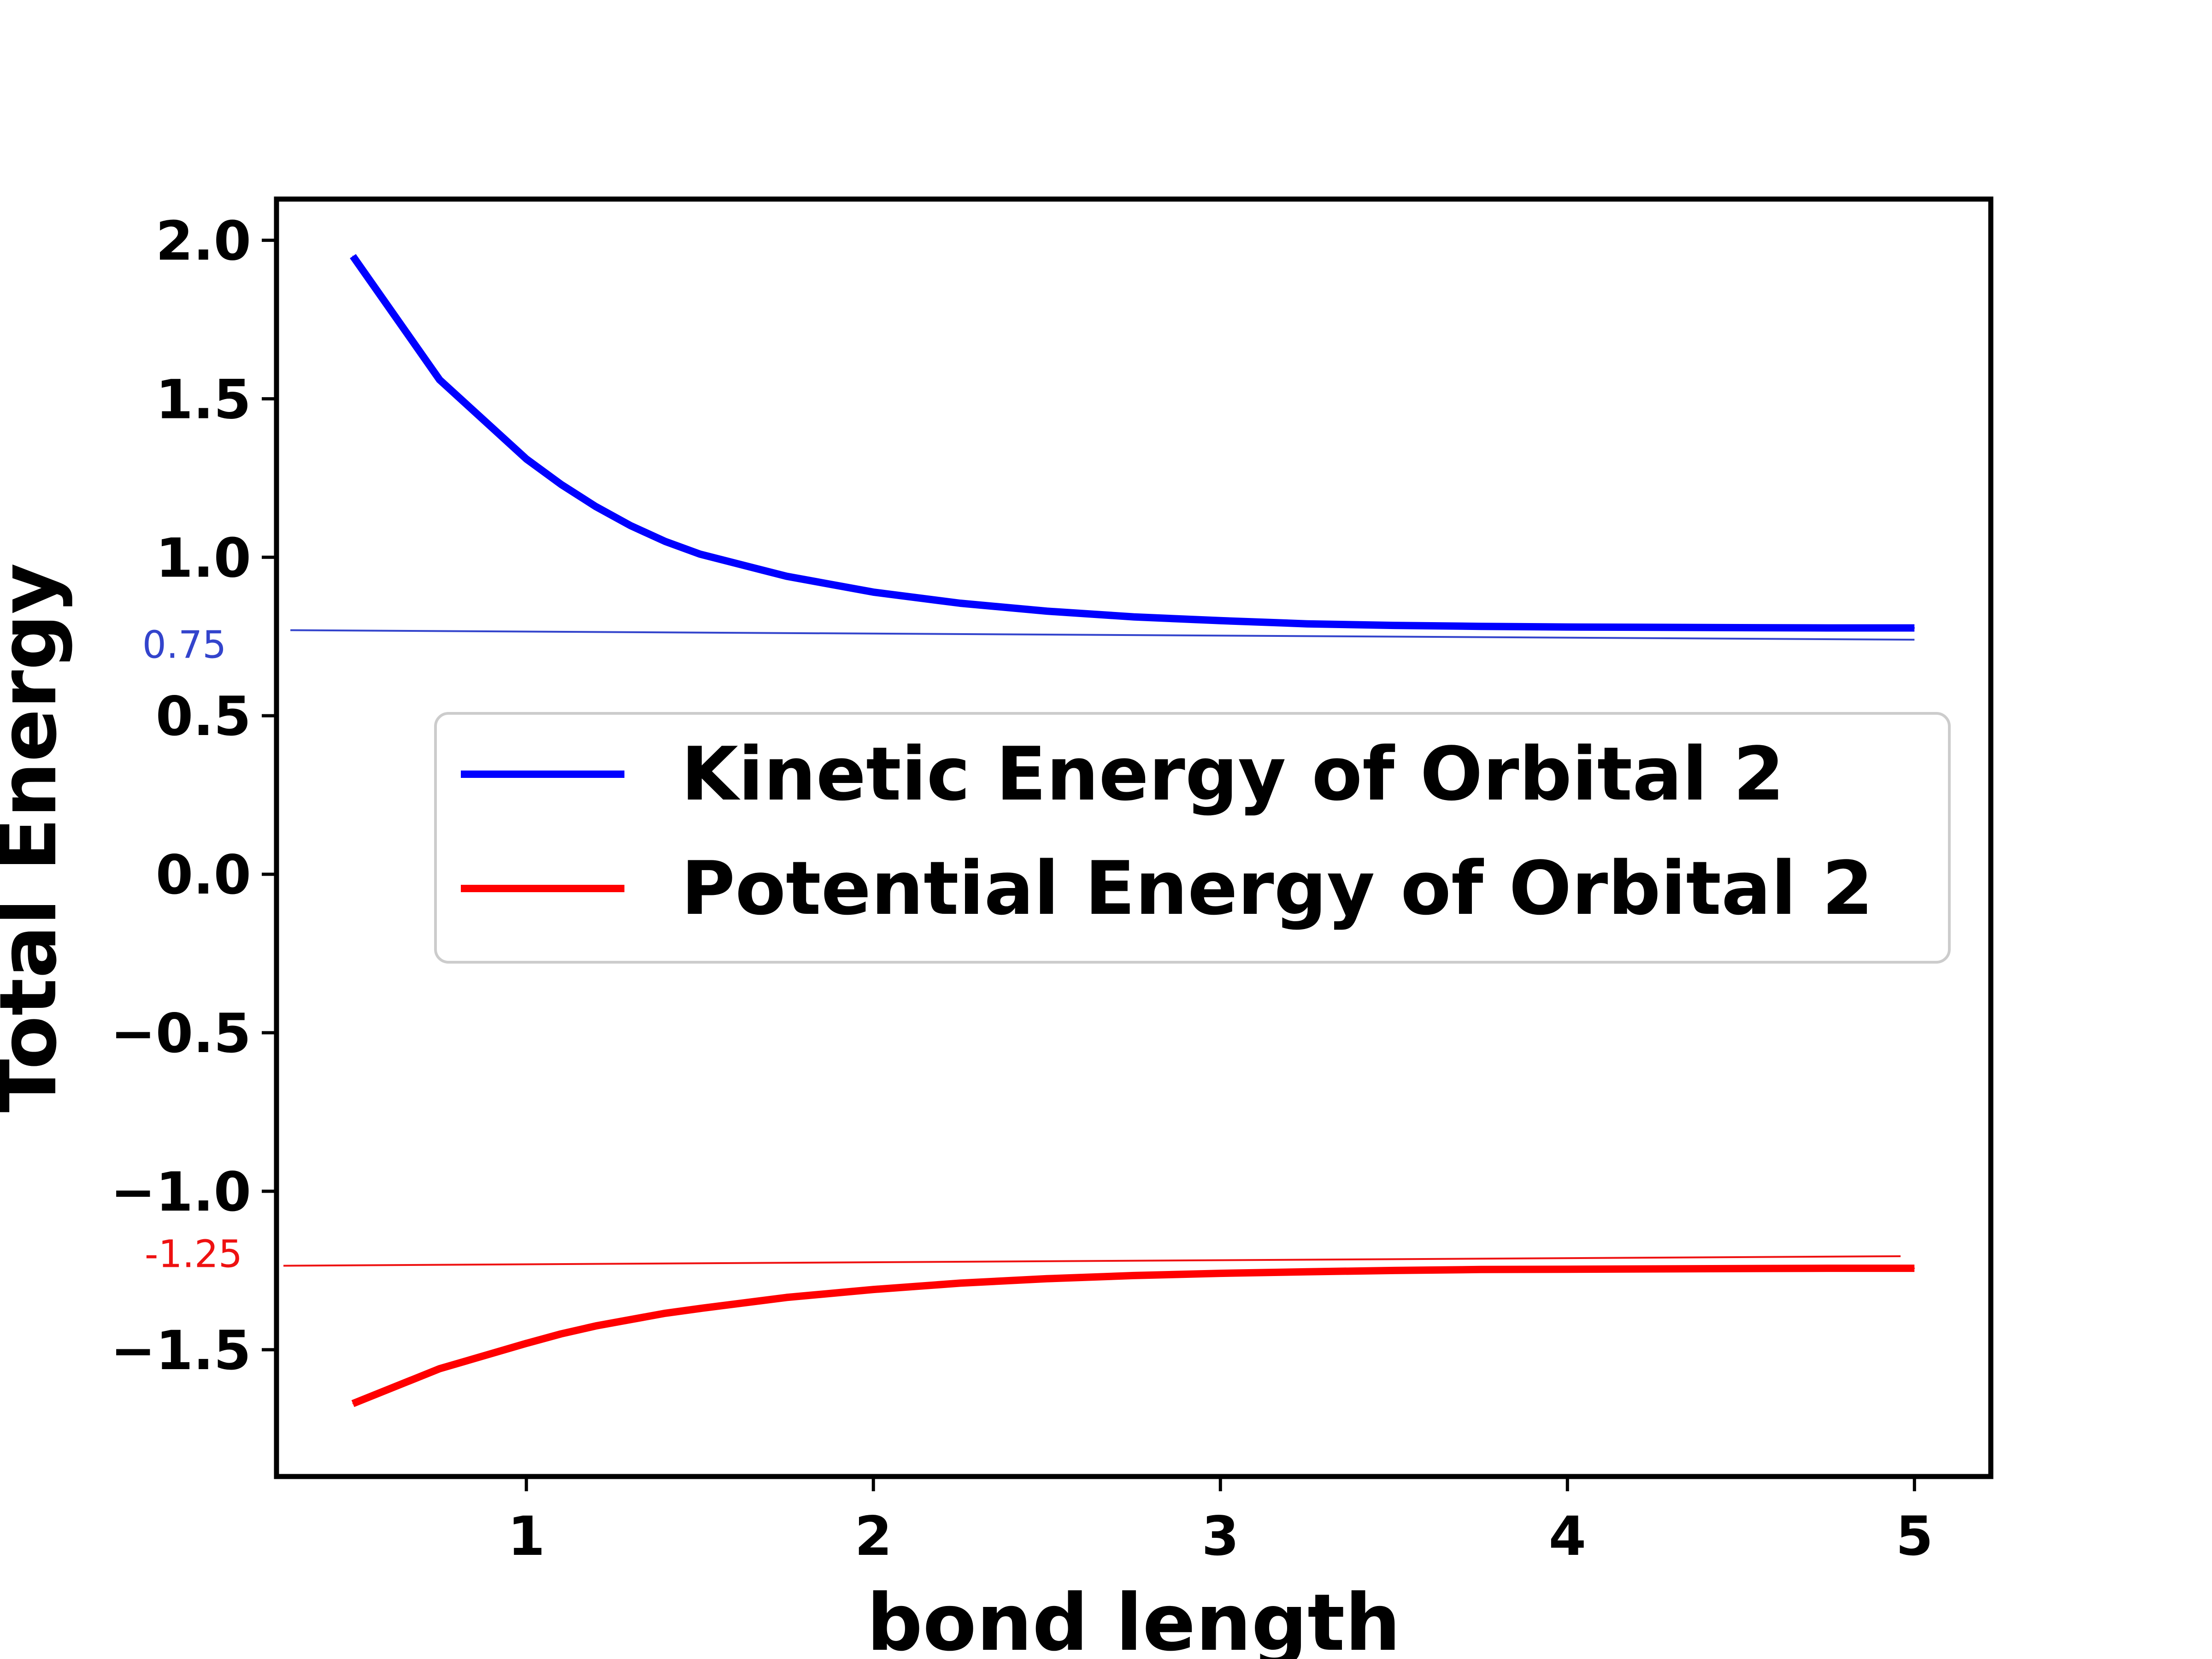  What do you see at coordinates (193, 795) in the screenshot?
I see `y-axis: 2.0 1.5 1.0 0.5 0.0 −0.5 −1.0 −1.5` at bounding box center [193, 795].